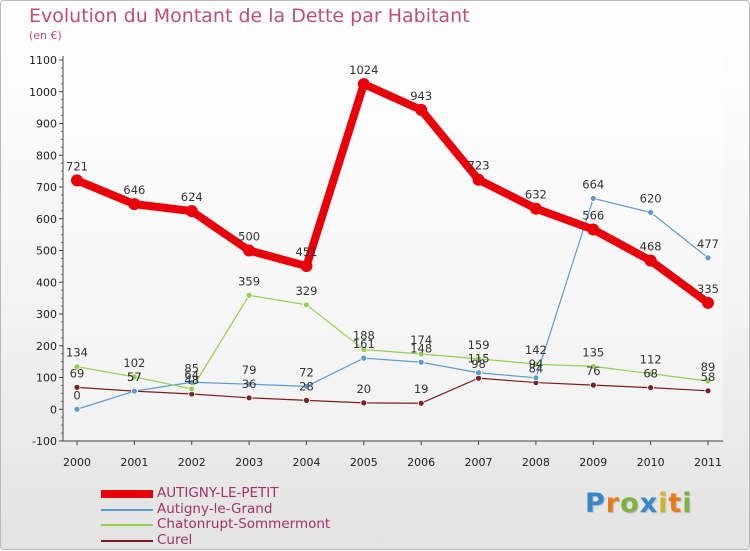 The height and width of the screenshot is (551, 750). I want to click on data-label: 142, so click(536, 350).